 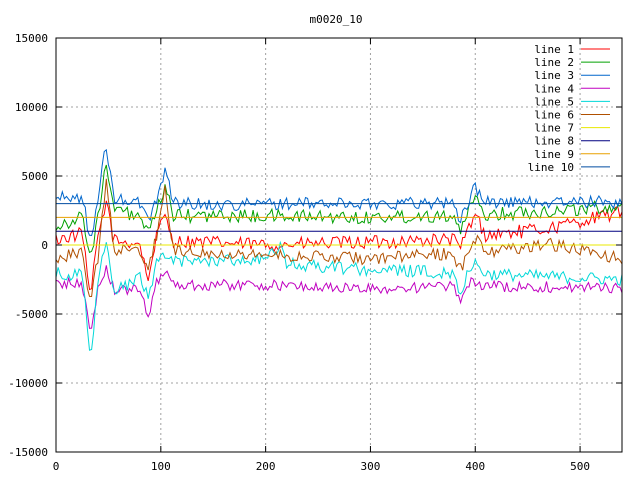 I want to click on legend-label-1: line 1, so click(x=554, y=49).